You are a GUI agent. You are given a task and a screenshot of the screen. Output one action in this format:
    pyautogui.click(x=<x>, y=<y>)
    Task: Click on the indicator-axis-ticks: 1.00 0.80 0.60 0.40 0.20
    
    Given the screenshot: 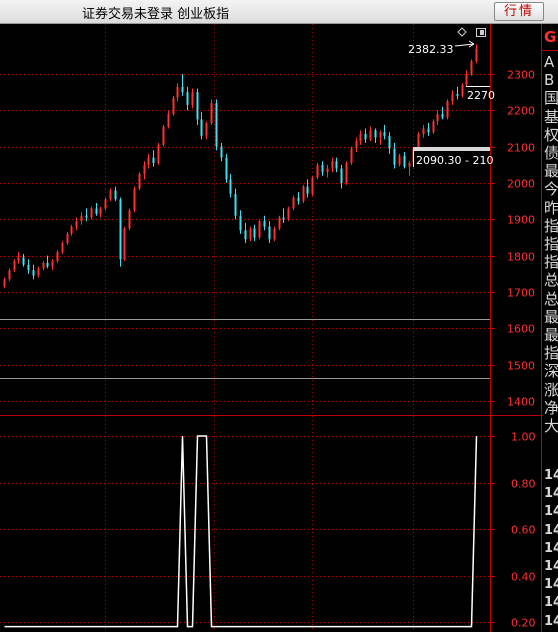 What is the action you would take?
    pyautogui.click(x=513, y=530)
    